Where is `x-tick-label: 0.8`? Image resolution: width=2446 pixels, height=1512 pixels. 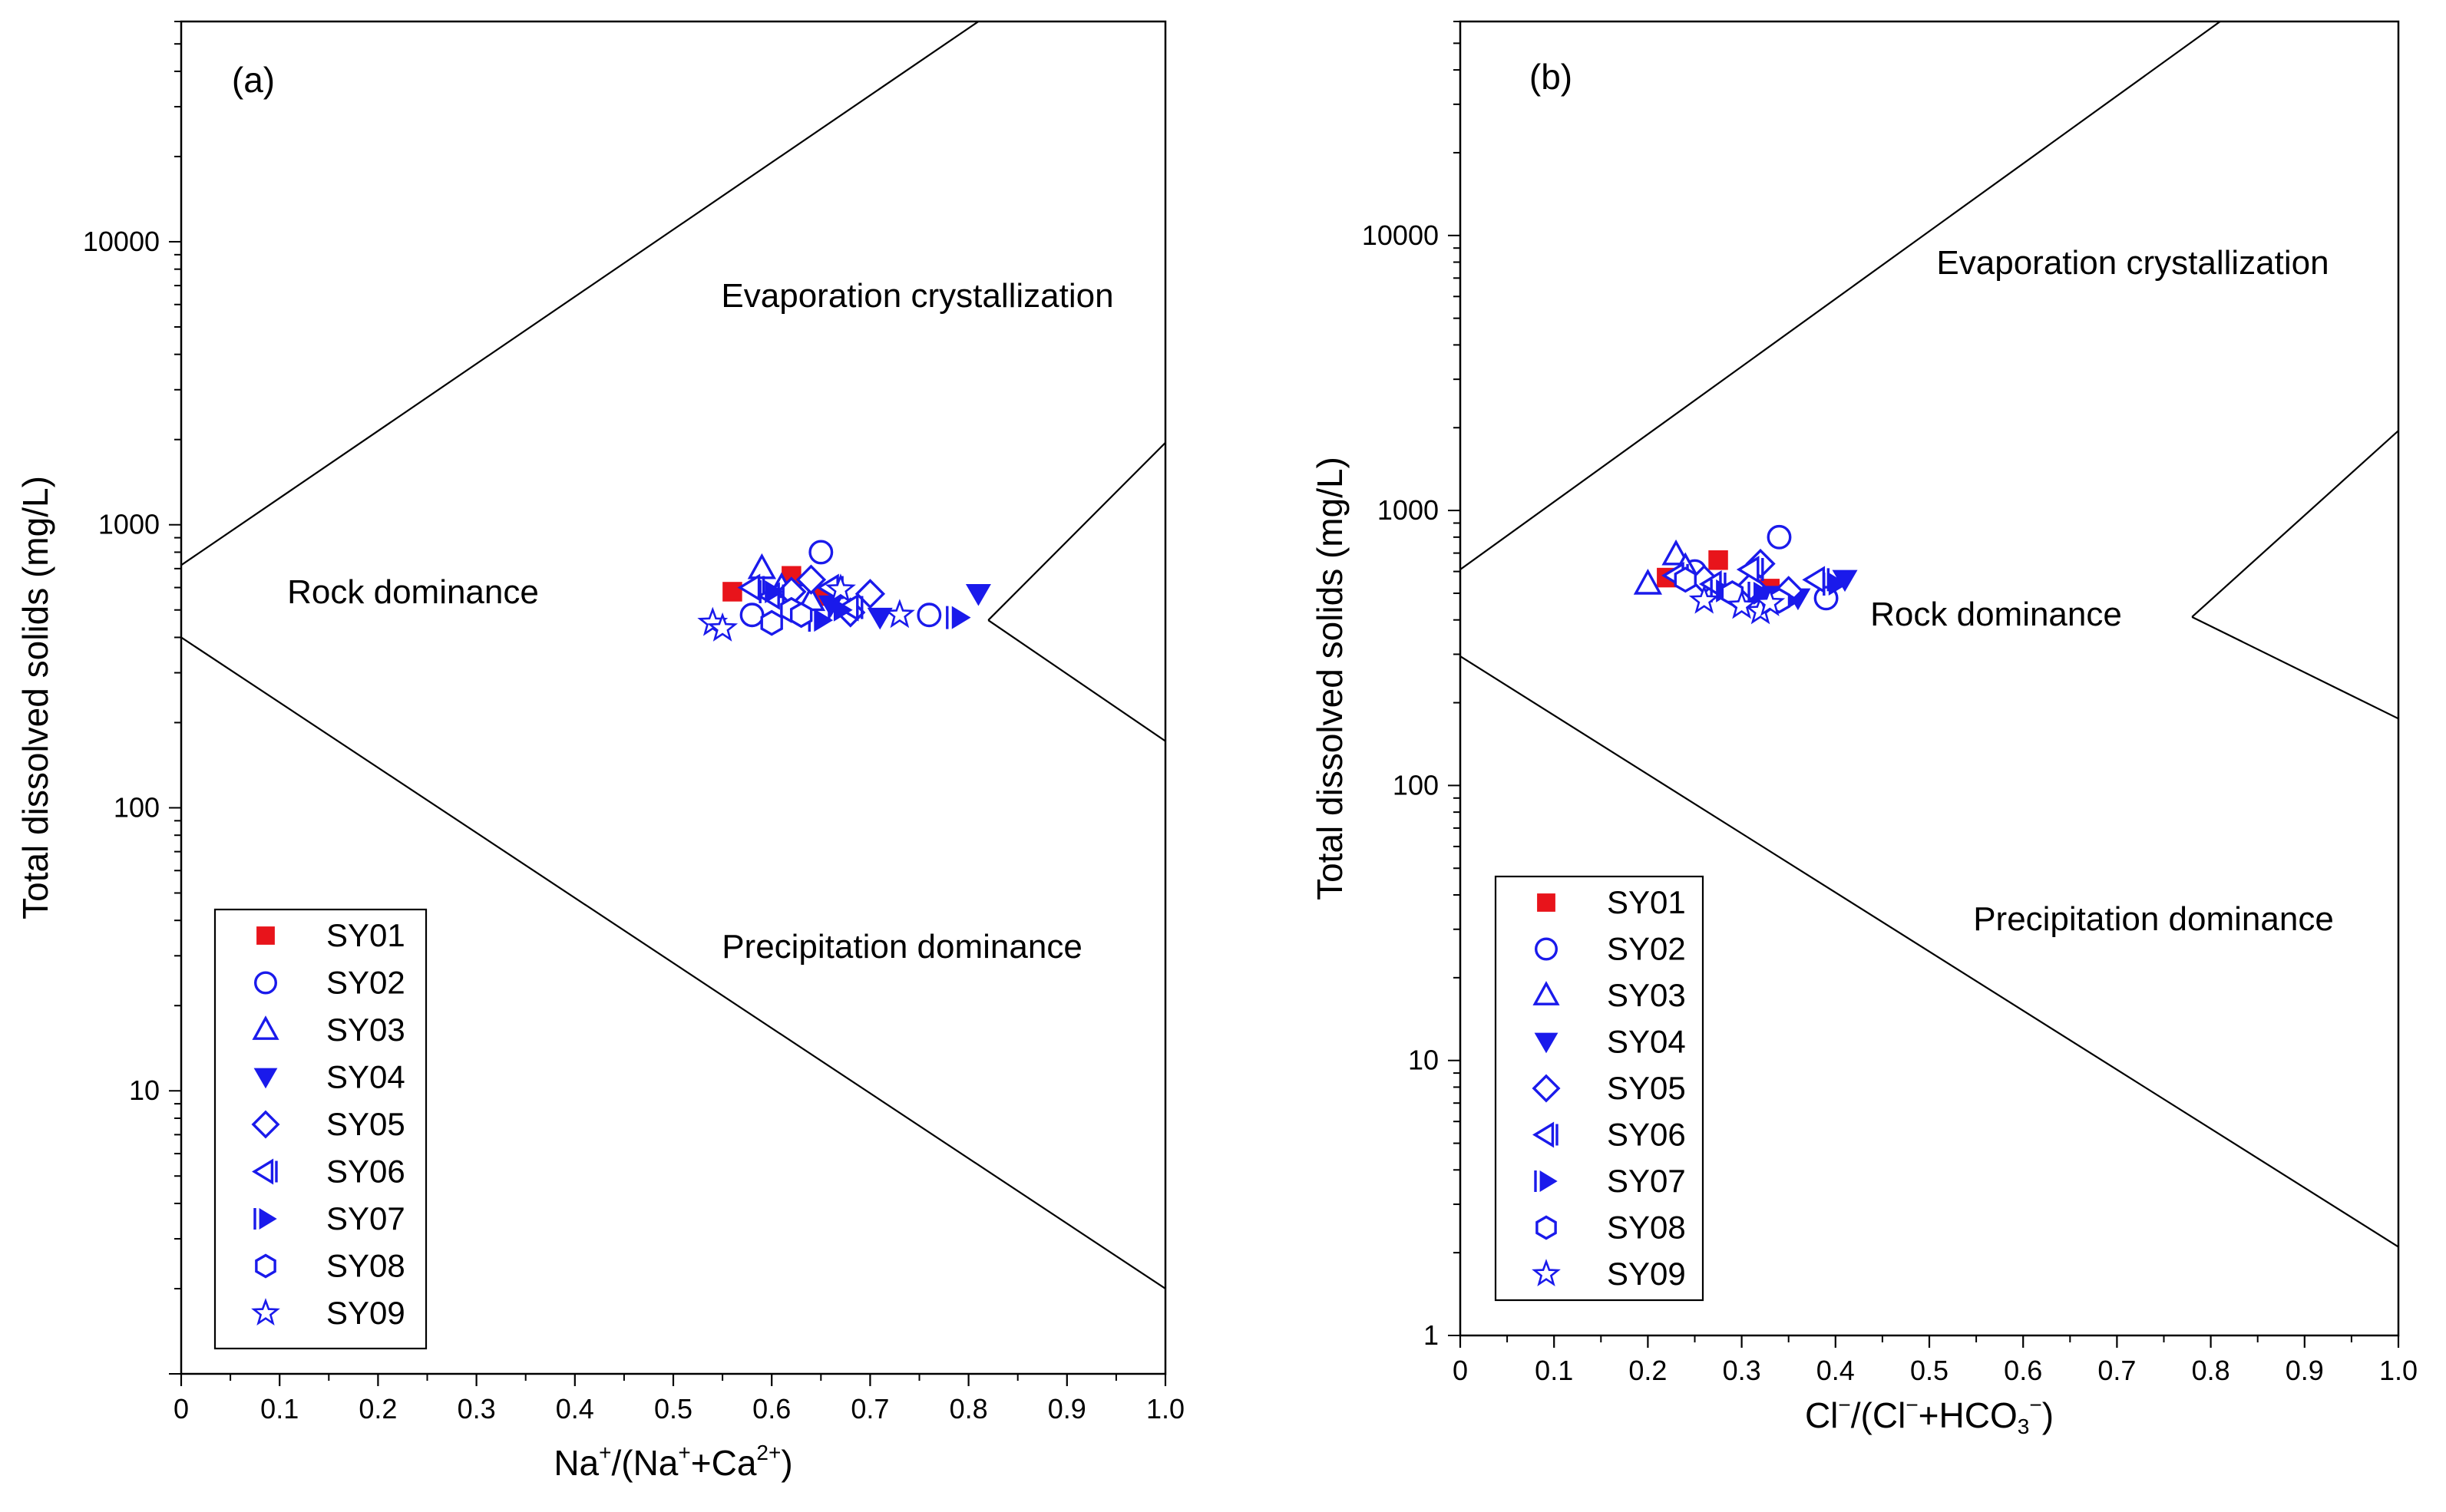 x-tick-label: 0.8 is located at coordinates (969, 1409).